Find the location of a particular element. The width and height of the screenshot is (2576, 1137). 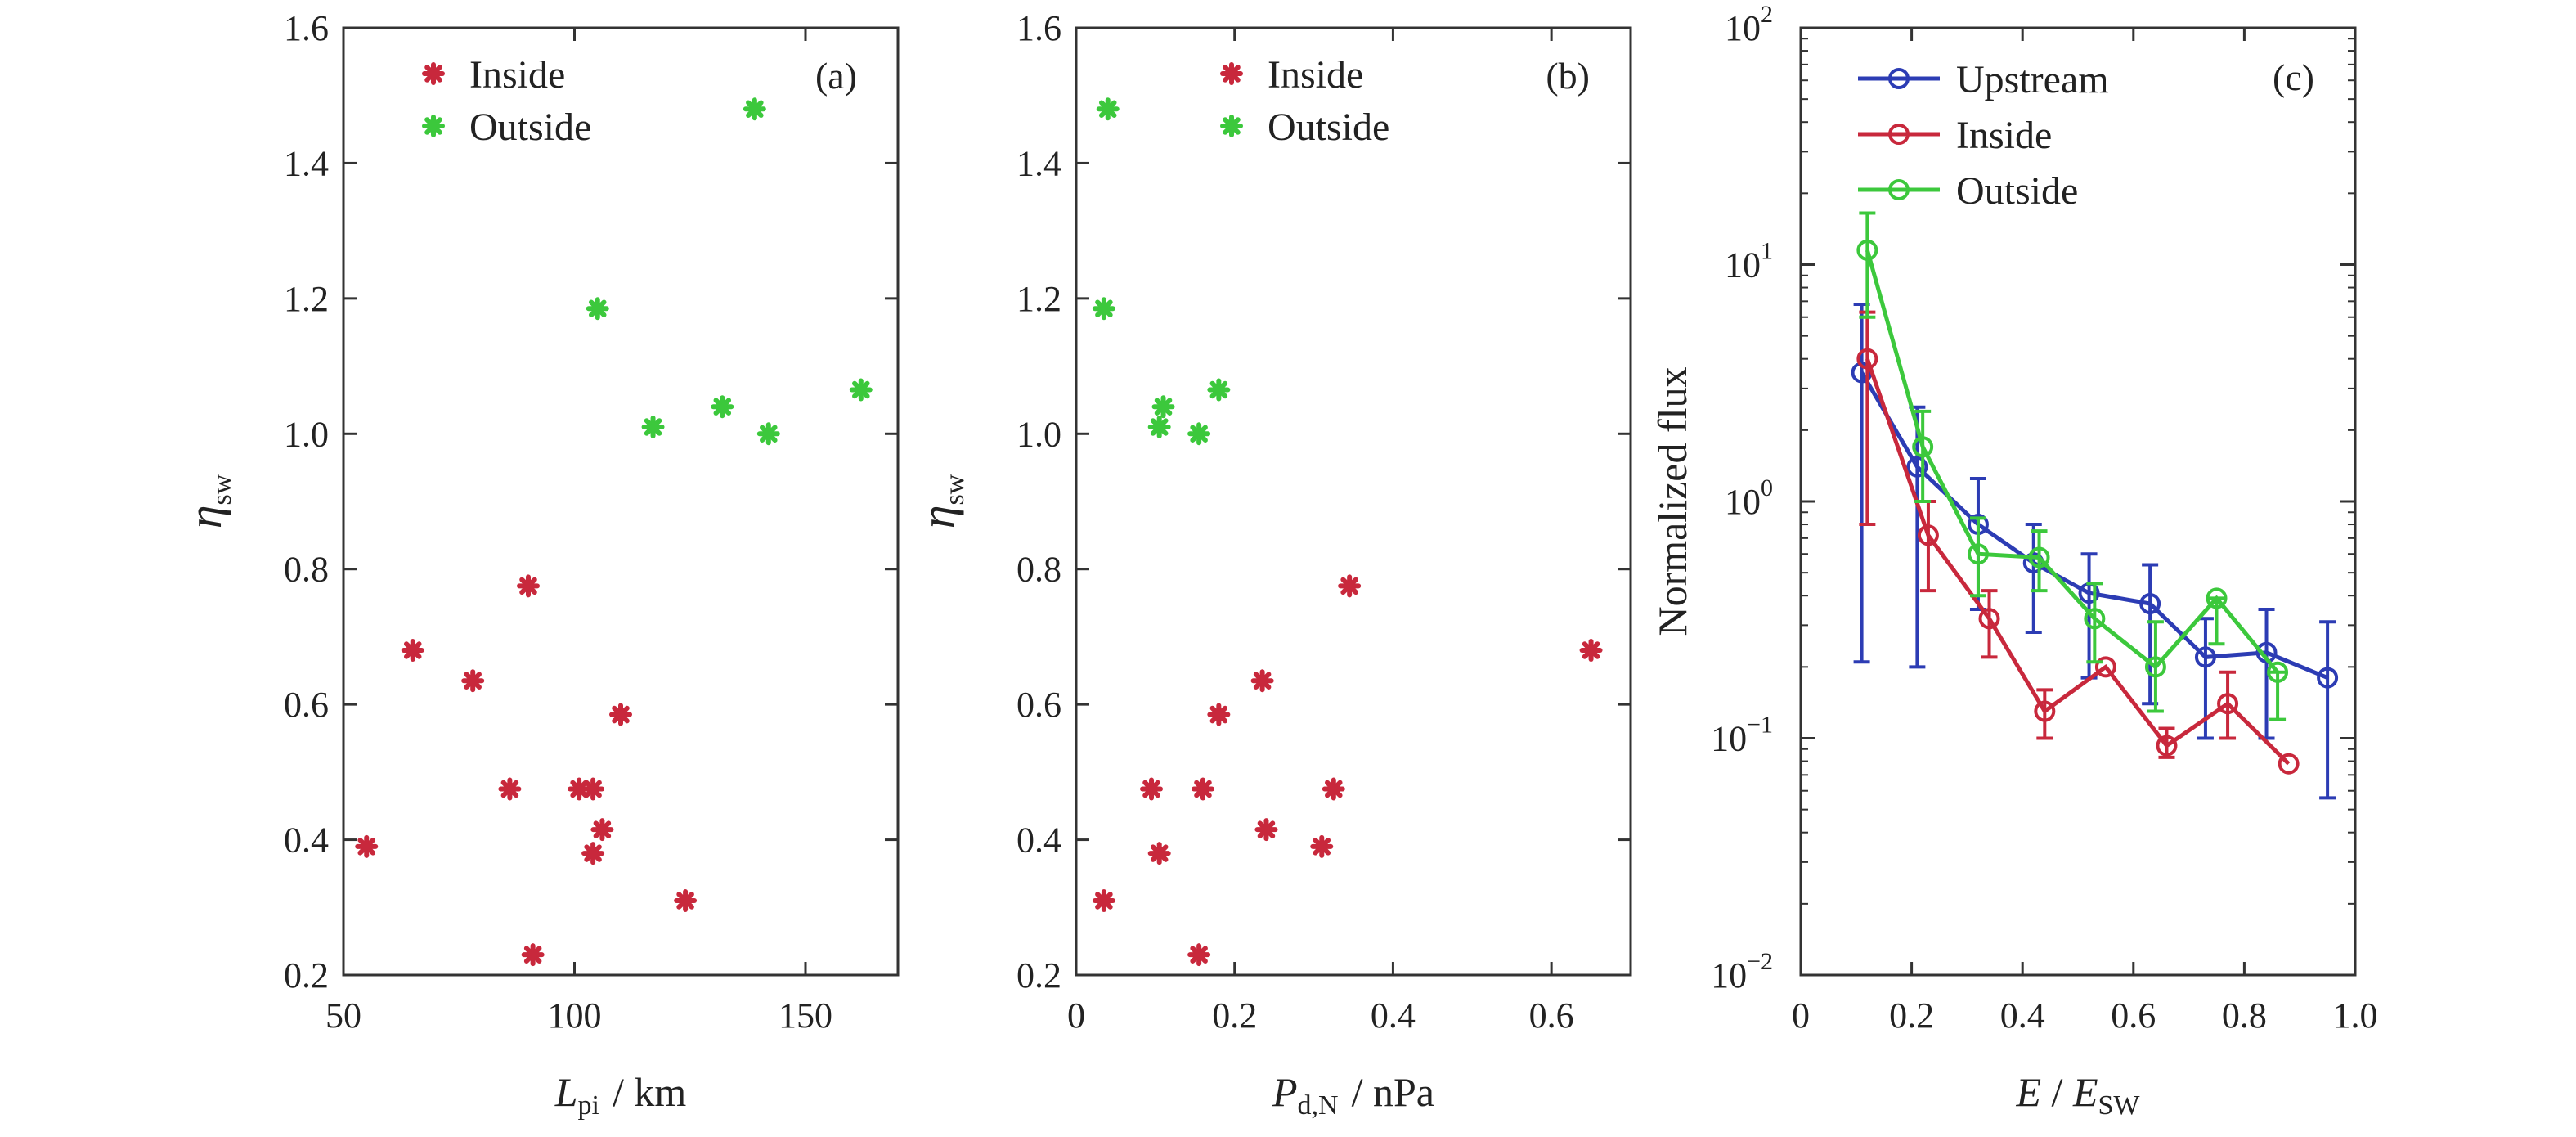

y-tick-label: 1.4 is located at coordinates (1038, 163).